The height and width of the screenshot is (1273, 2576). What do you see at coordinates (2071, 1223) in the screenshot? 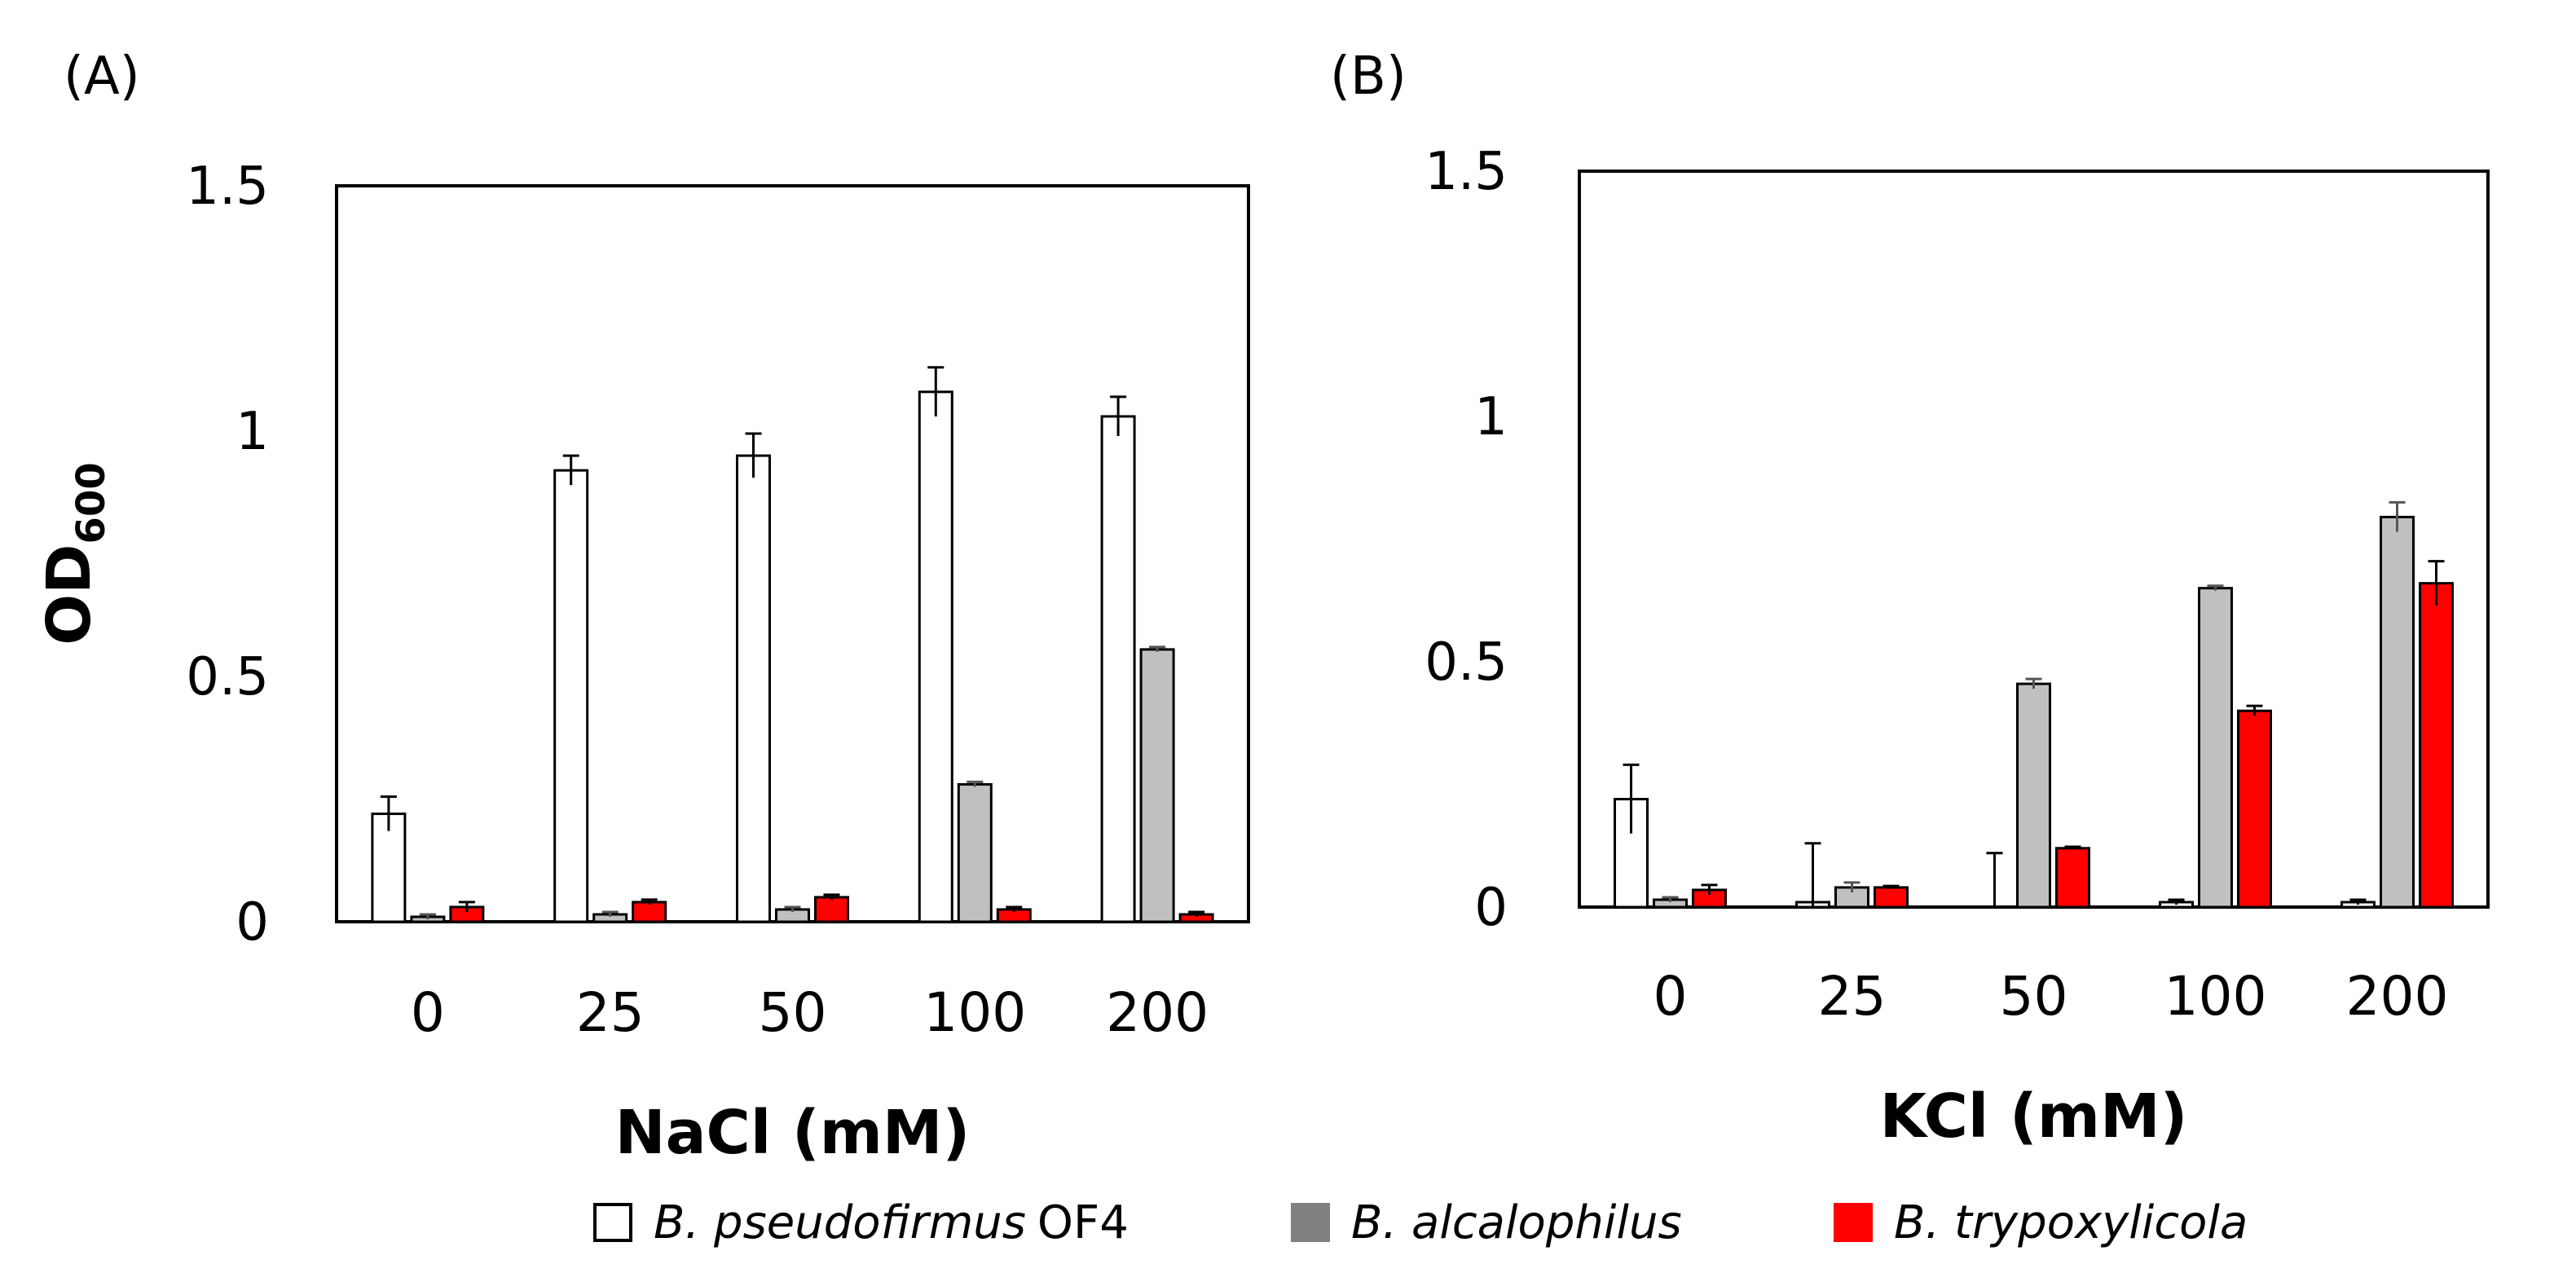
I see `legend-label: B. trypoxylicola` at bounding box center [2071, 1223].